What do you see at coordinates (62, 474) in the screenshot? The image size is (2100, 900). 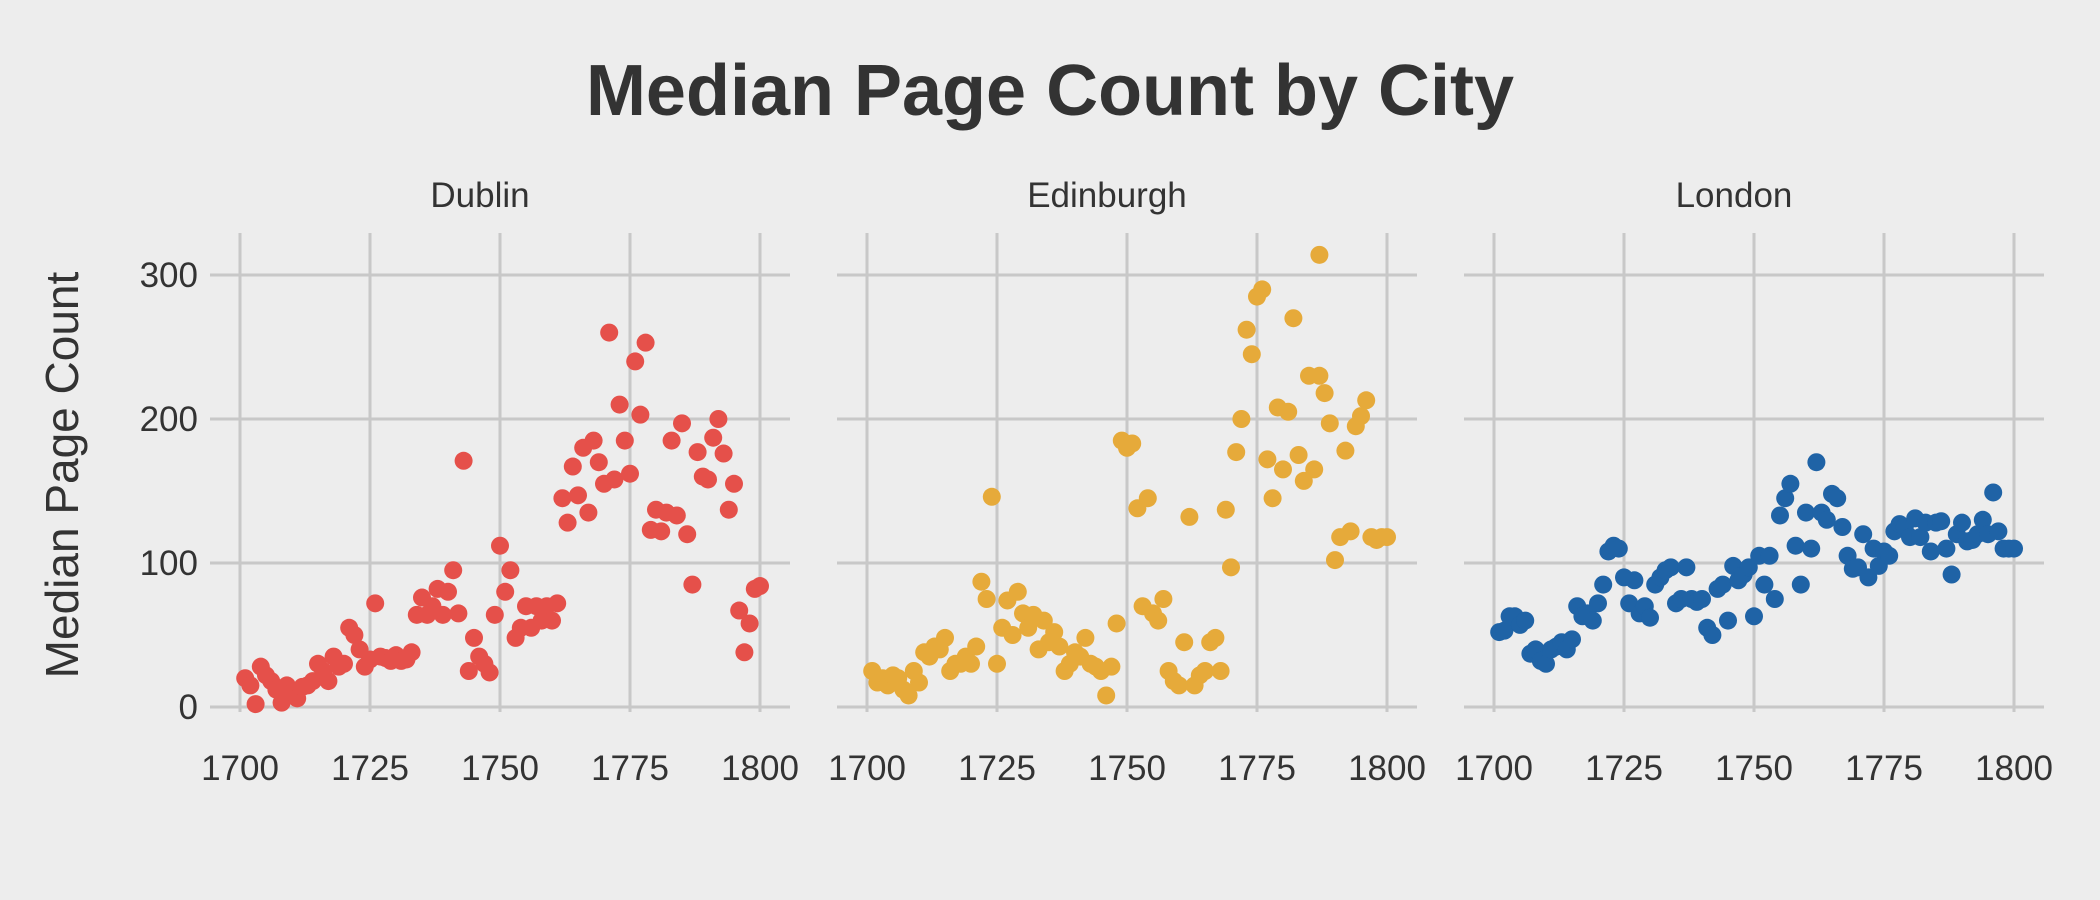 I see `y-axis-label: Median Page Count` at bounding box center [62, 474].